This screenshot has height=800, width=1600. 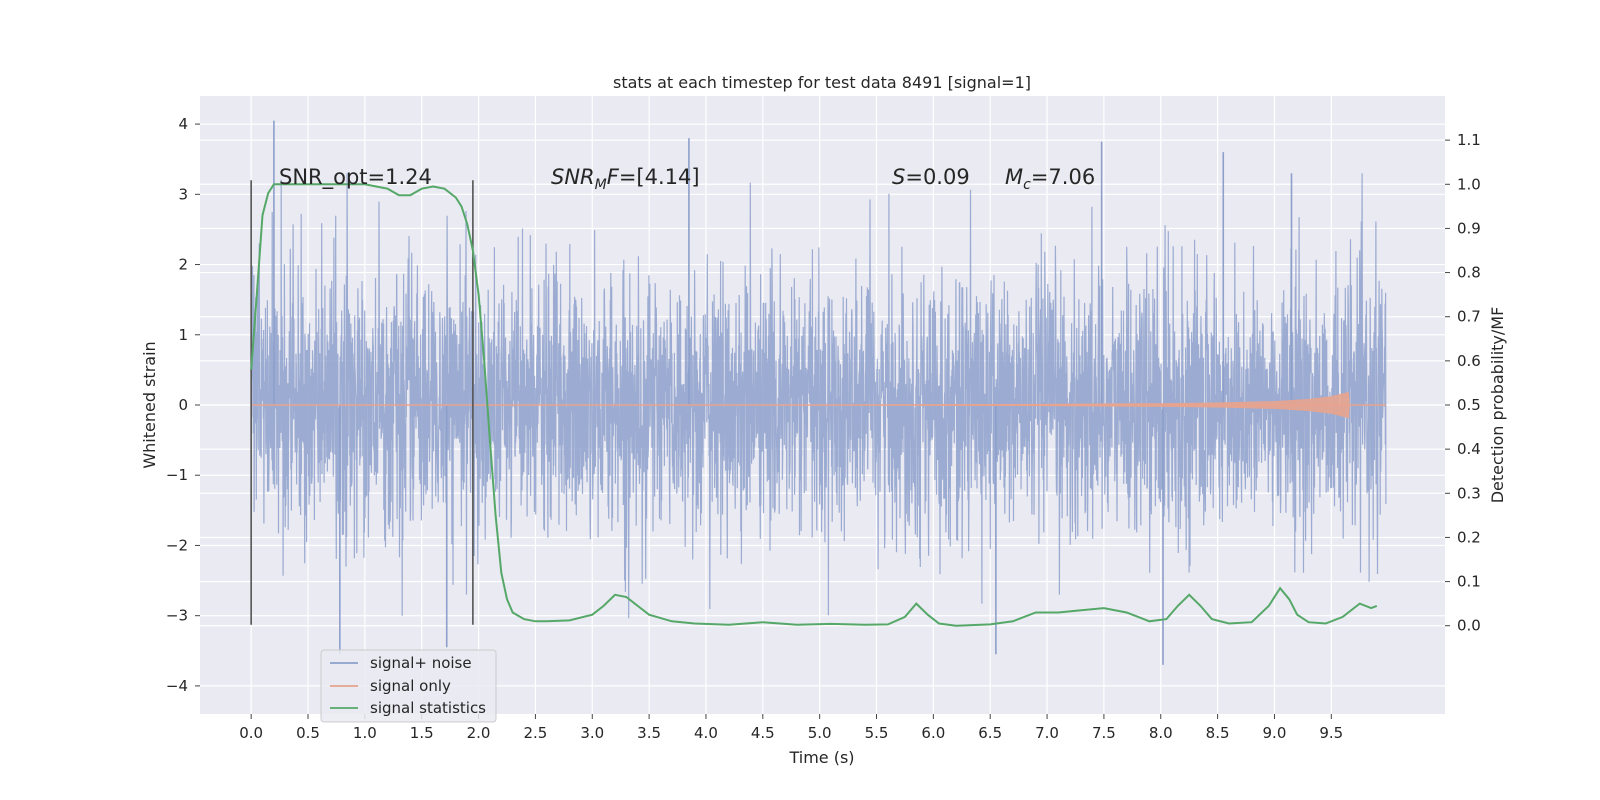 I want to click on x-tick-label: 3.0, so click(x=592, y=733).